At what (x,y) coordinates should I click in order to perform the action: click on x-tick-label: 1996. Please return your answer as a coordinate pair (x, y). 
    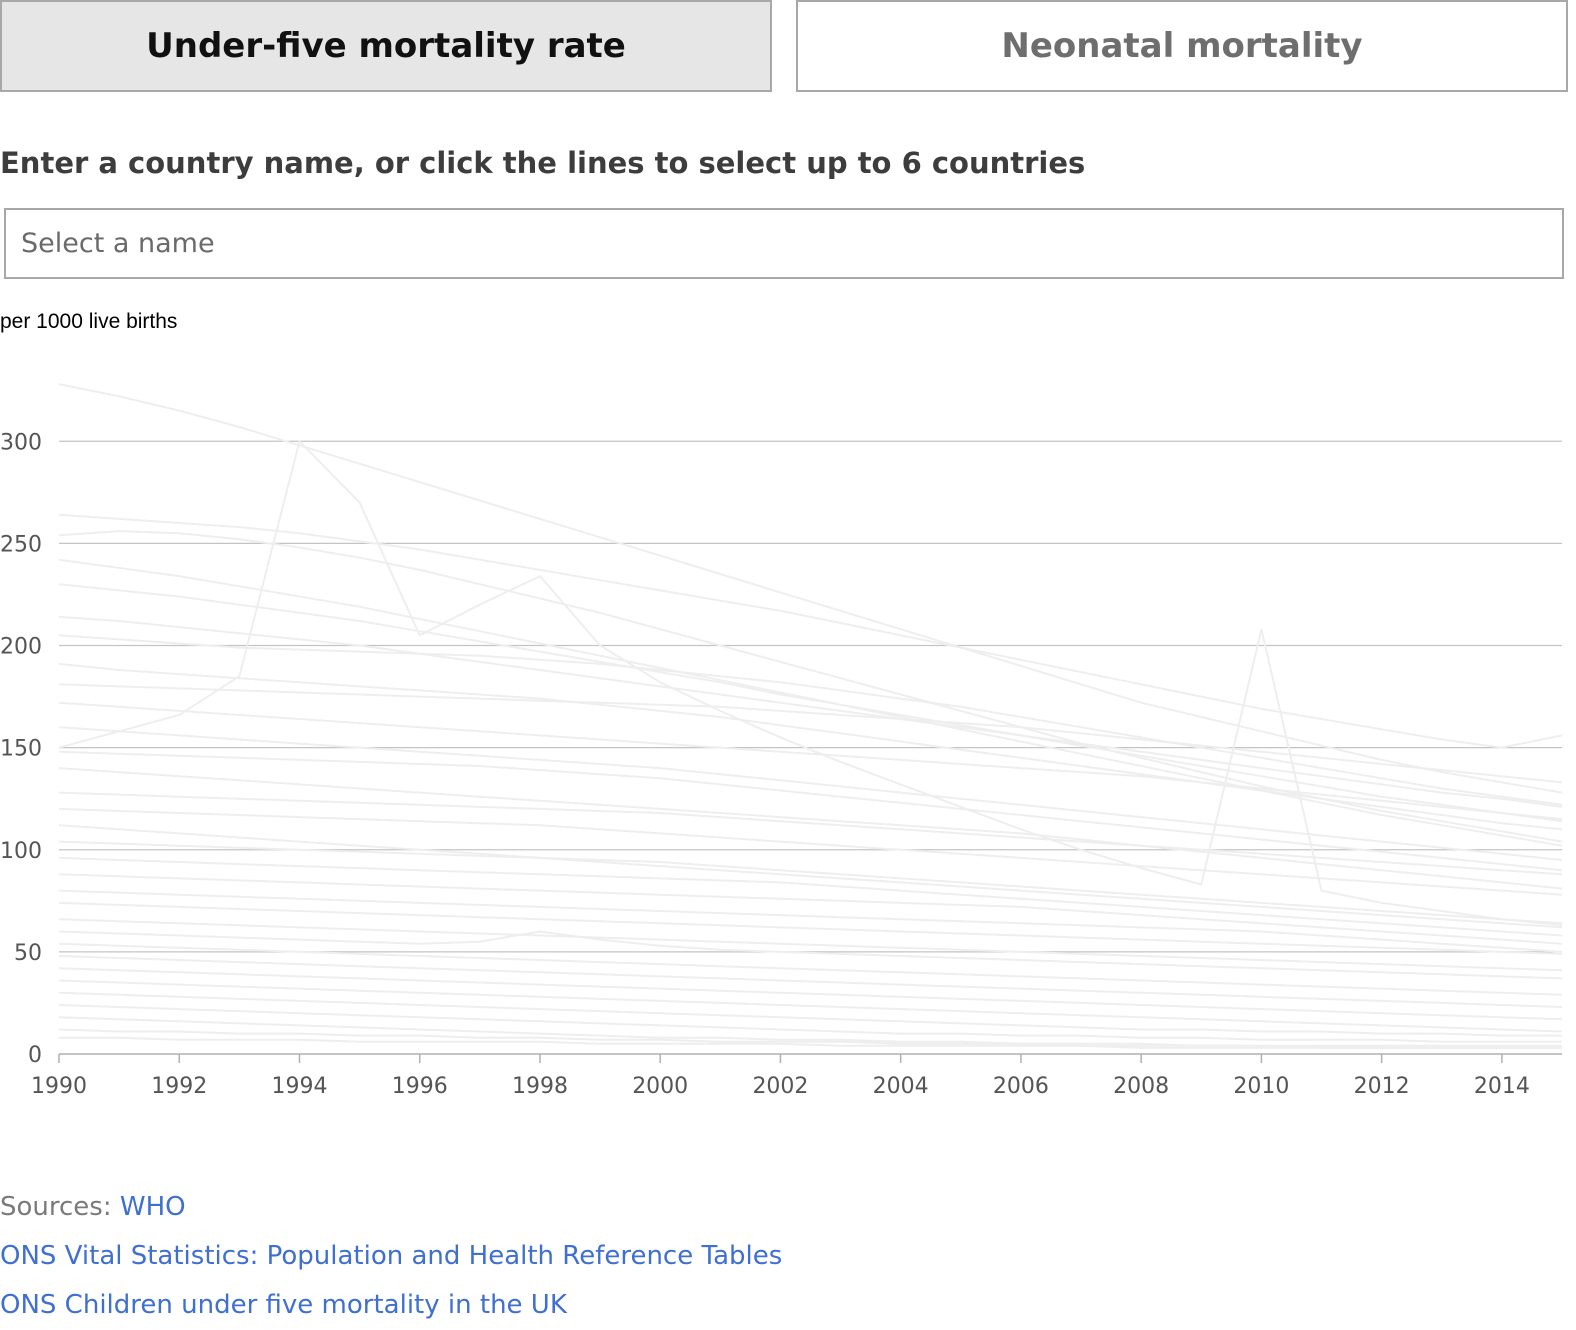
    Looking at the image, I should click on (420, 1086).